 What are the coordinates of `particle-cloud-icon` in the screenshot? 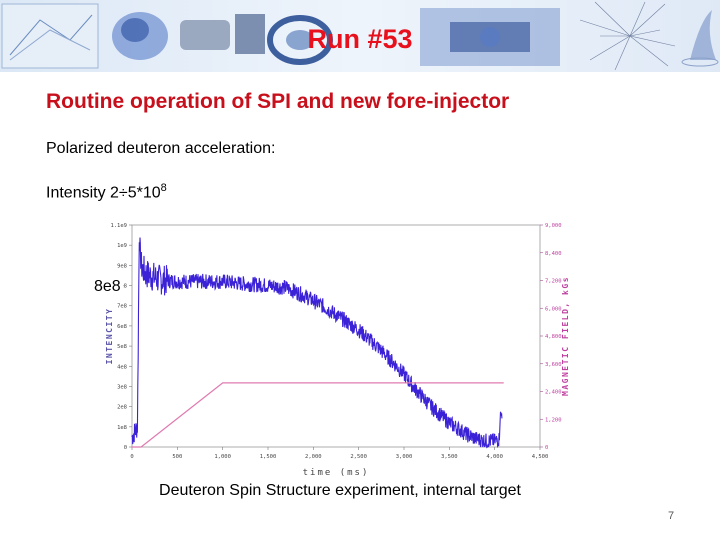 It's located at (140, 36).